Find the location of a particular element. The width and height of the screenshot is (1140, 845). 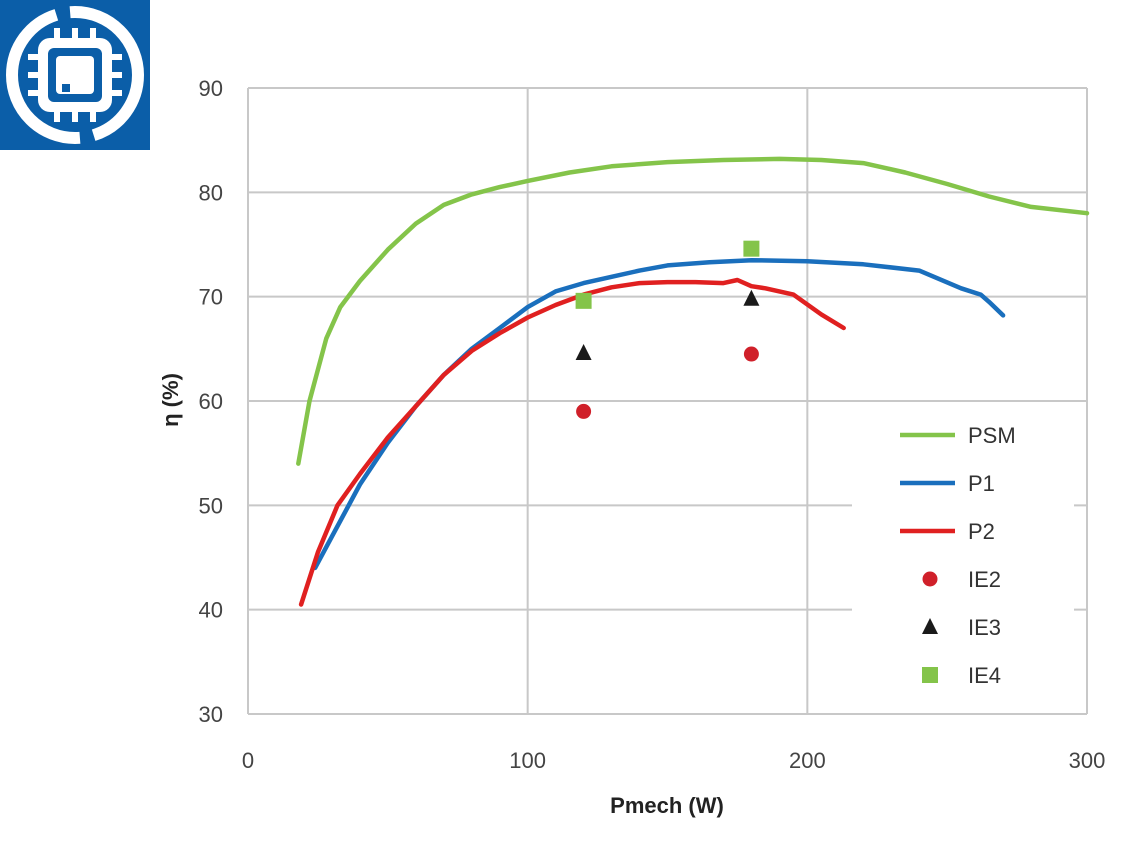

logo is located at coordinates (75, 75).